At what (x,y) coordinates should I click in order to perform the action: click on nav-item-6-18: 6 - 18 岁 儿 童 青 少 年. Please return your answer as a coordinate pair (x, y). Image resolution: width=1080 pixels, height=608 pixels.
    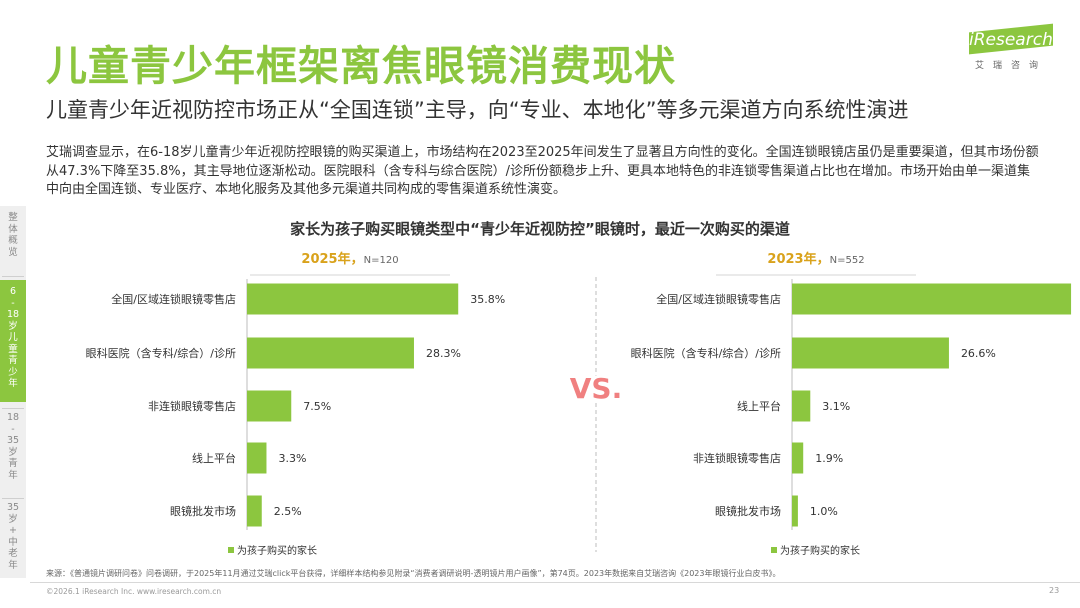
    Looking at the image, I should click on (13, 341).